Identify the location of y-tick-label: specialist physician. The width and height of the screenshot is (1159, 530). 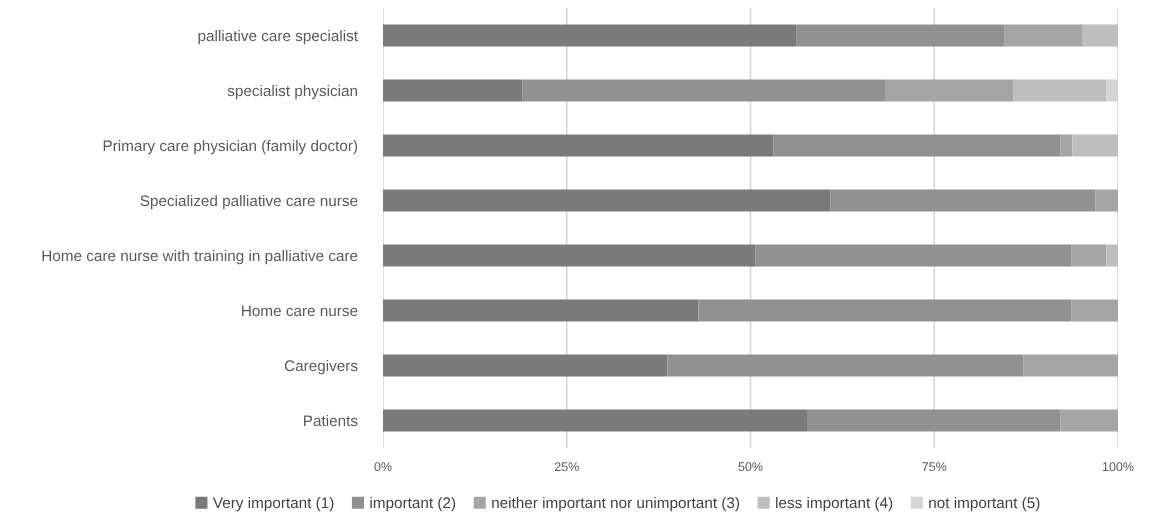
(292, 92).